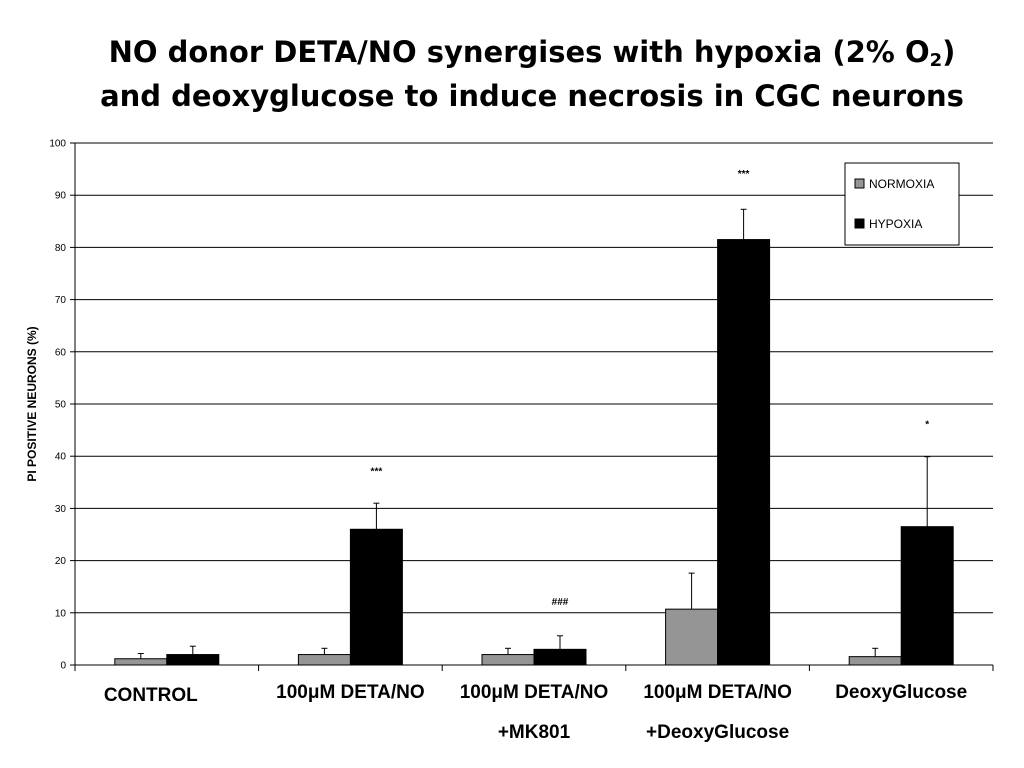  I want to click on significance-mark: ###, so click(560, 602).